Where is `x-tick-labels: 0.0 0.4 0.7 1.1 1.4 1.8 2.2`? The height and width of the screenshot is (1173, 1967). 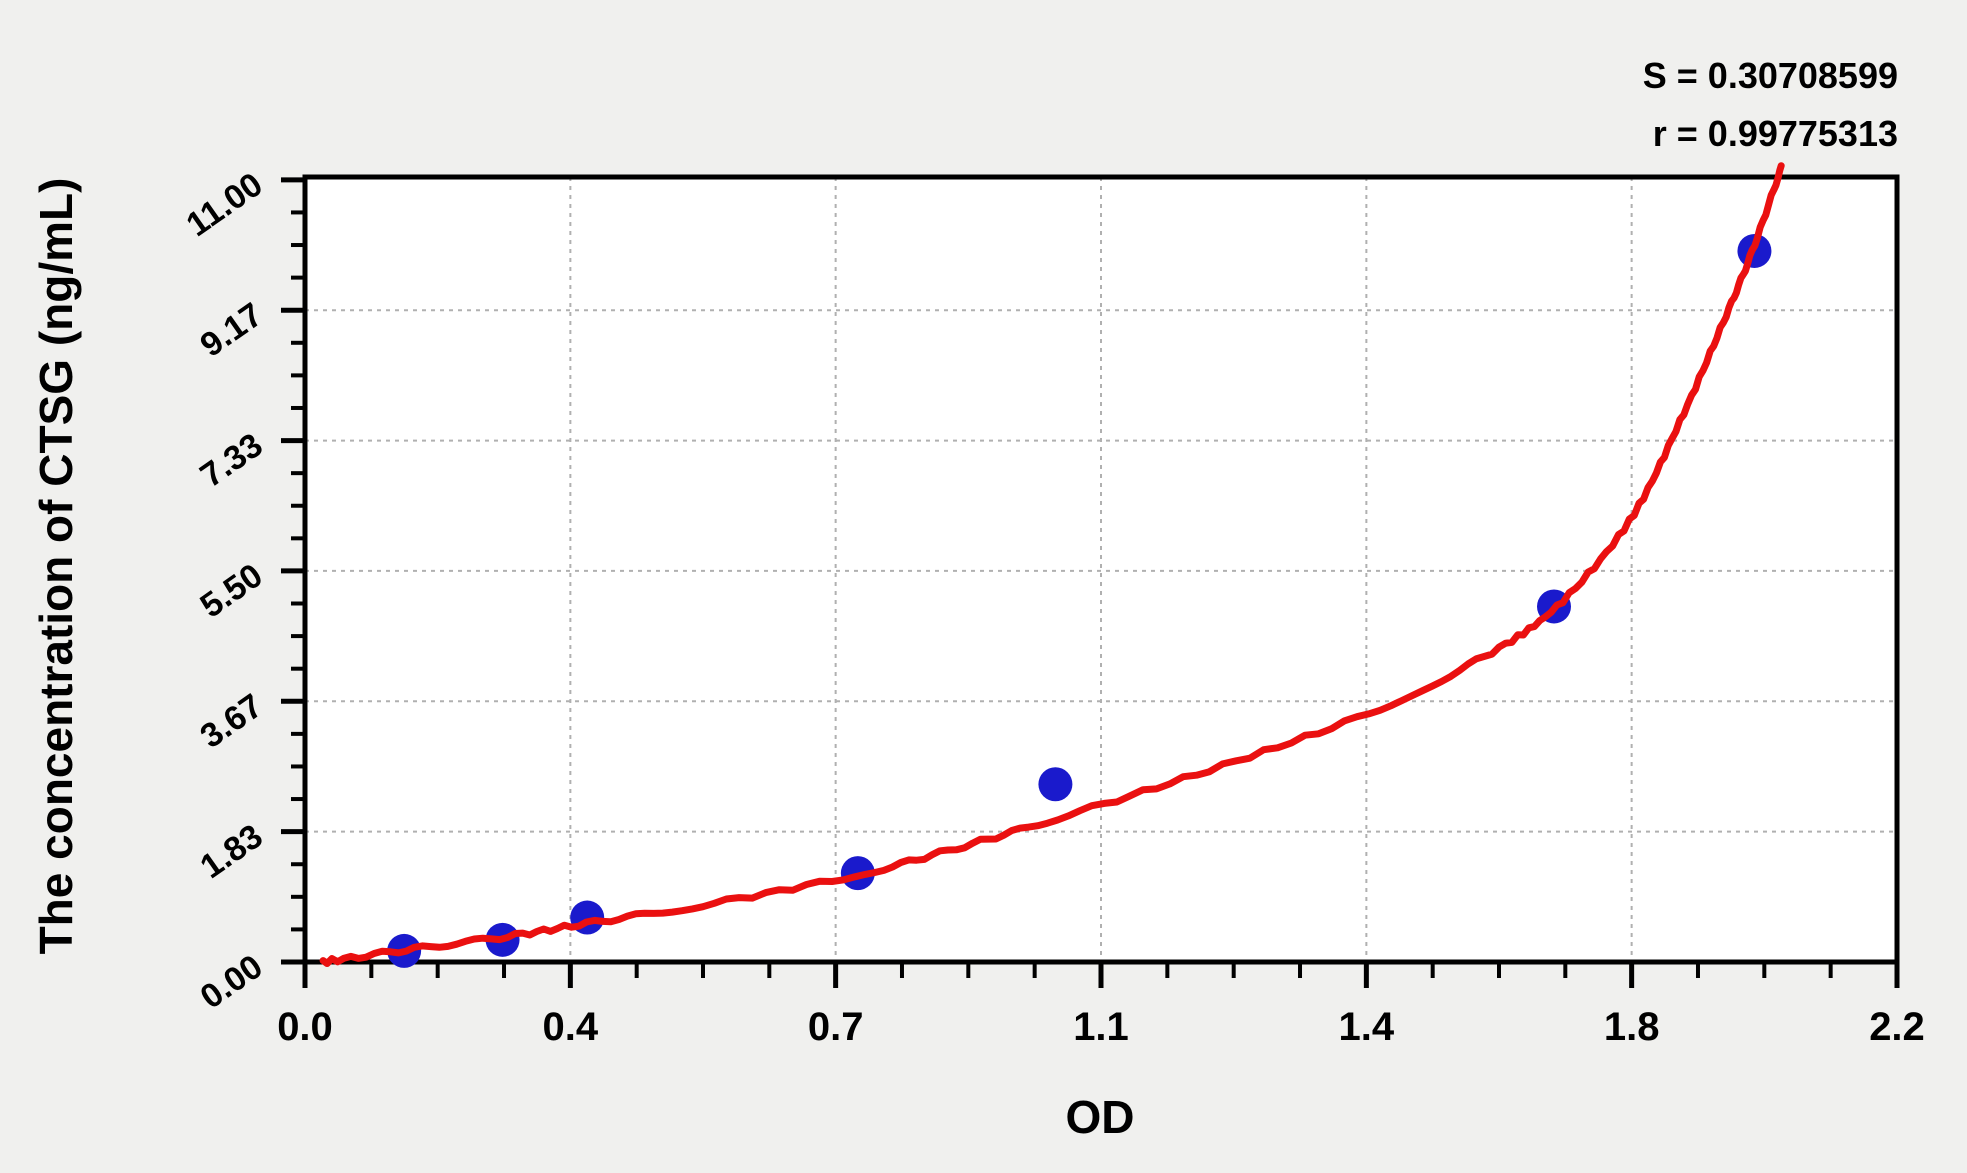
x-tick-labels: 0.0 0.4 0.7 1.1 1.4 1.8 2.2 is located at coordinates (1101, 1027).